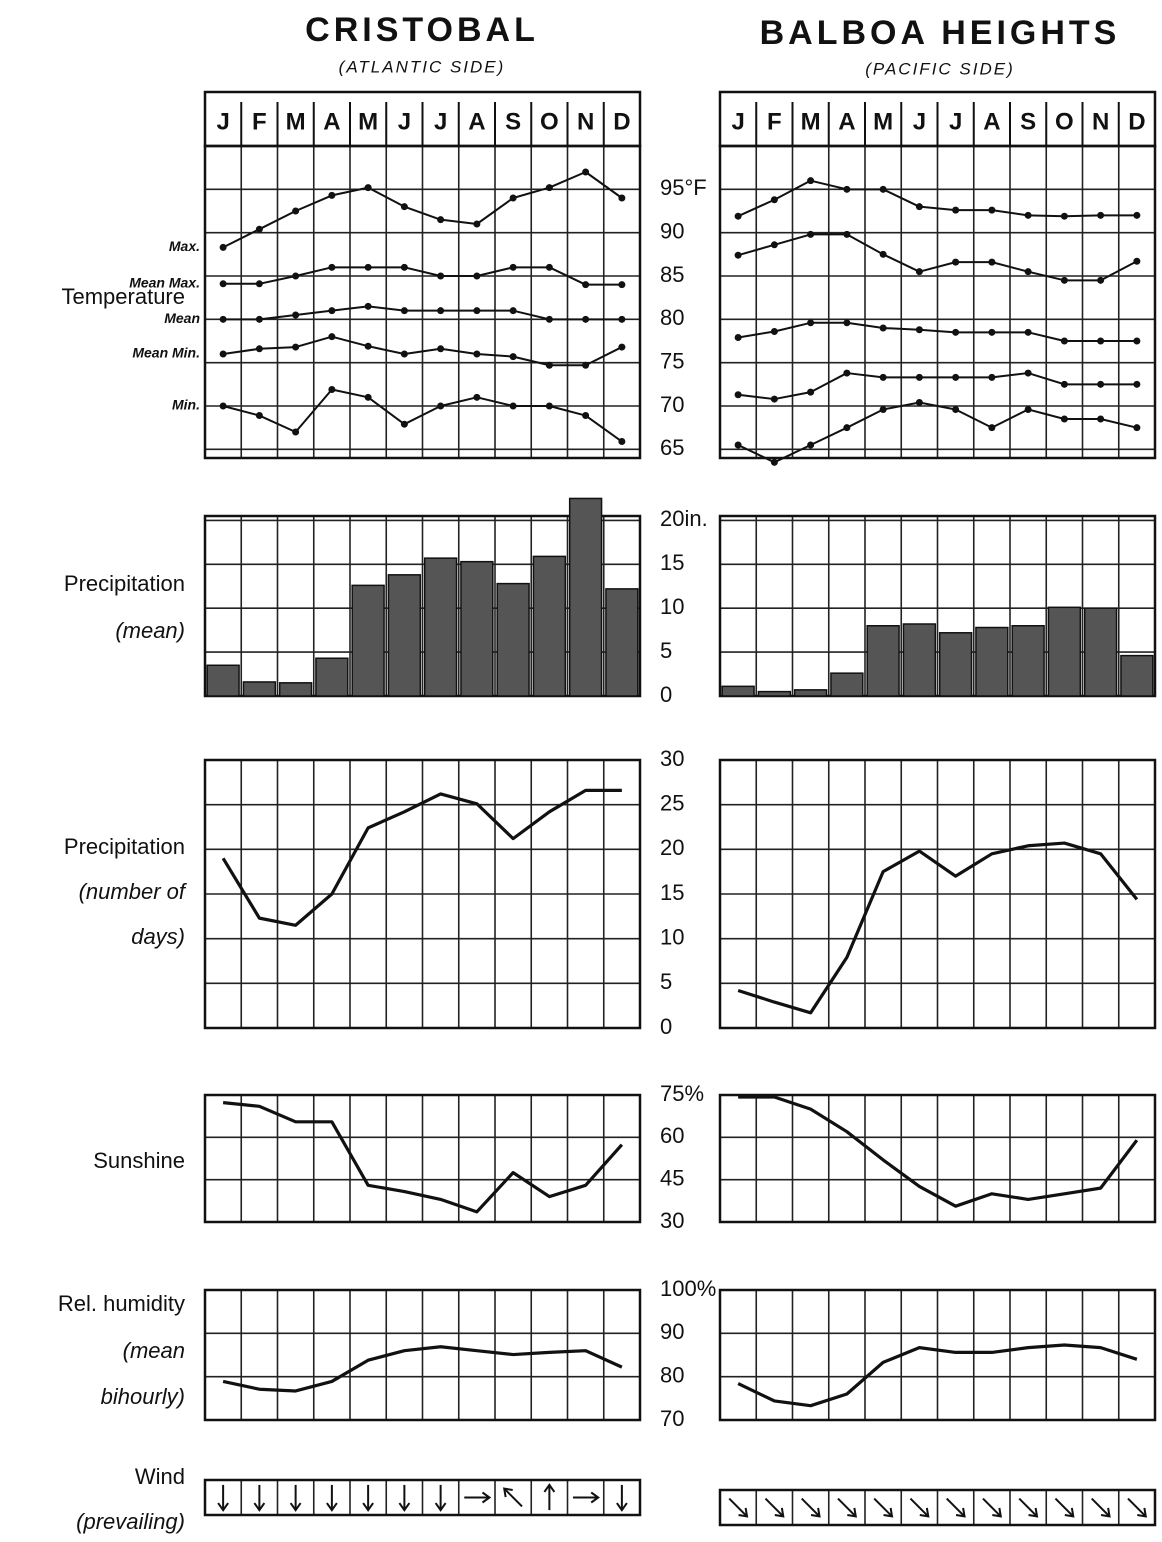 The width and height of the screenshot is (1162, 1542). I want to click on station-title: CRISTOBAL, so click(422, 30).